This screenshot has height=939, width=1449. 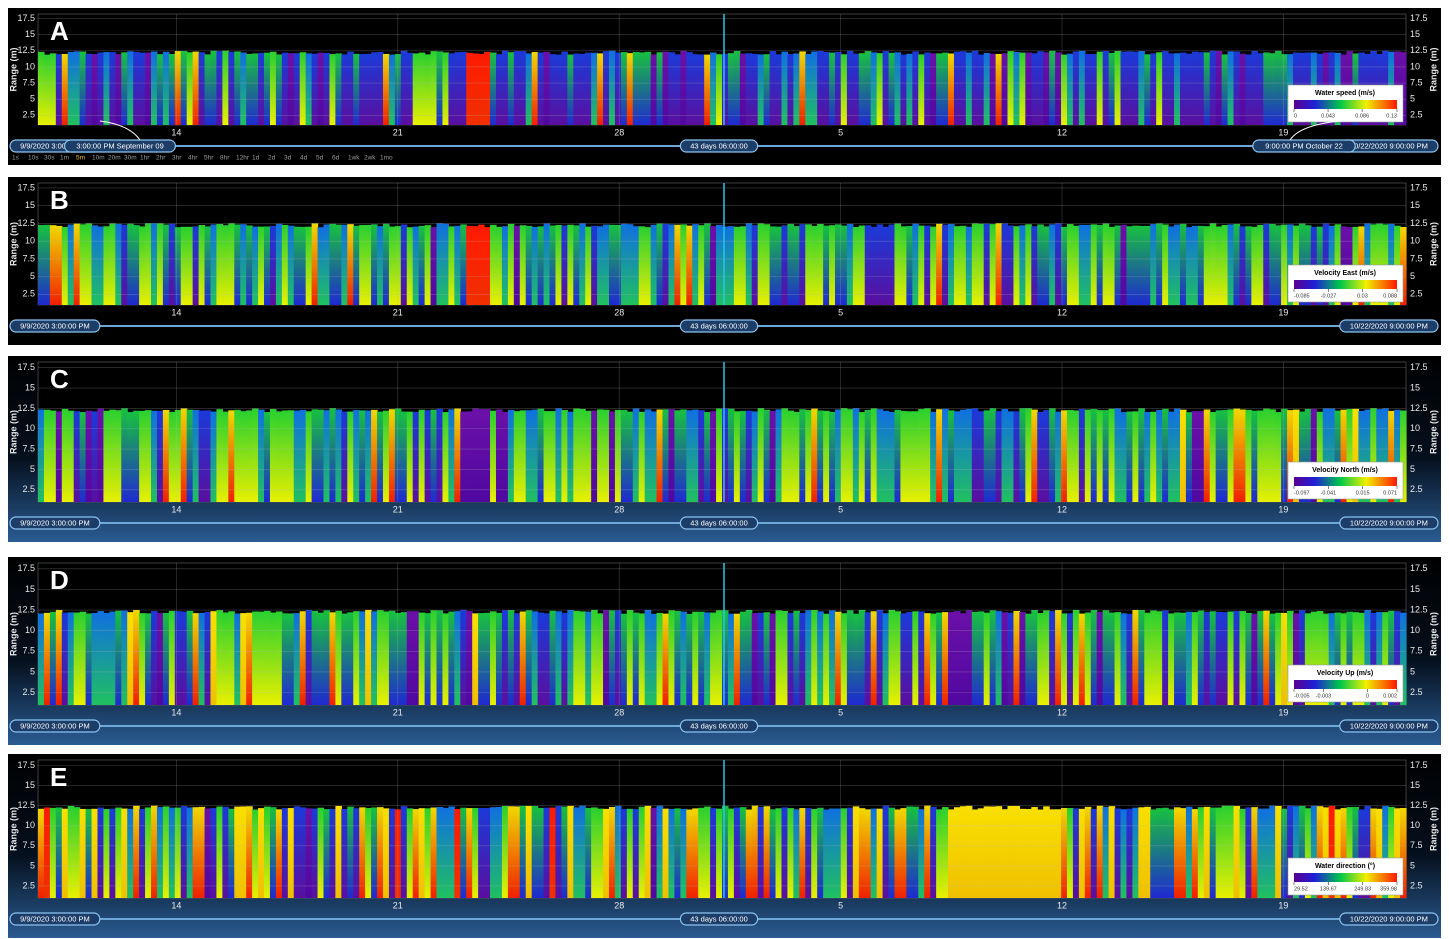 What do you see at coordinates (176, 132) in the screenshot?
I see `x-tick-label: 14` at bounding box center [176, 132].